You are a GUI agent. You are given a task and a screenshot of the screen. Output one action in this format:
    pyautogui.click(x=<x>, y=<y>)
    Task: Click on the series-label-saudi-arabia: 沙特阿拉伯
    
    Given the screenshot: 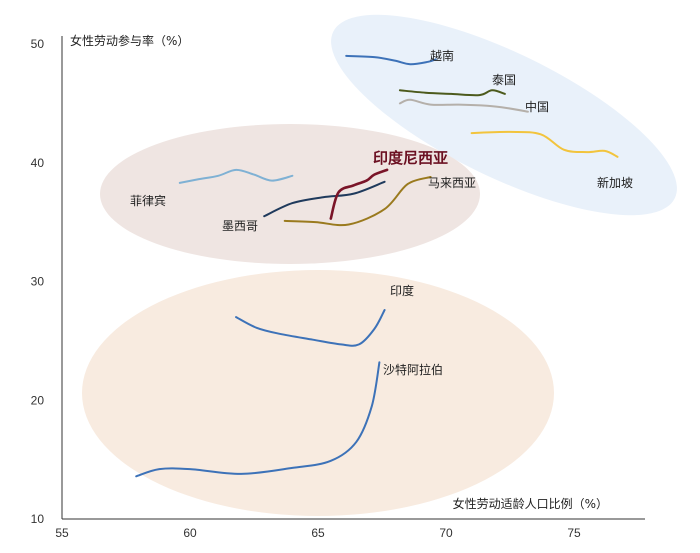 What is the action you would take?
    pyautogui.click(x=413, y=369)
    